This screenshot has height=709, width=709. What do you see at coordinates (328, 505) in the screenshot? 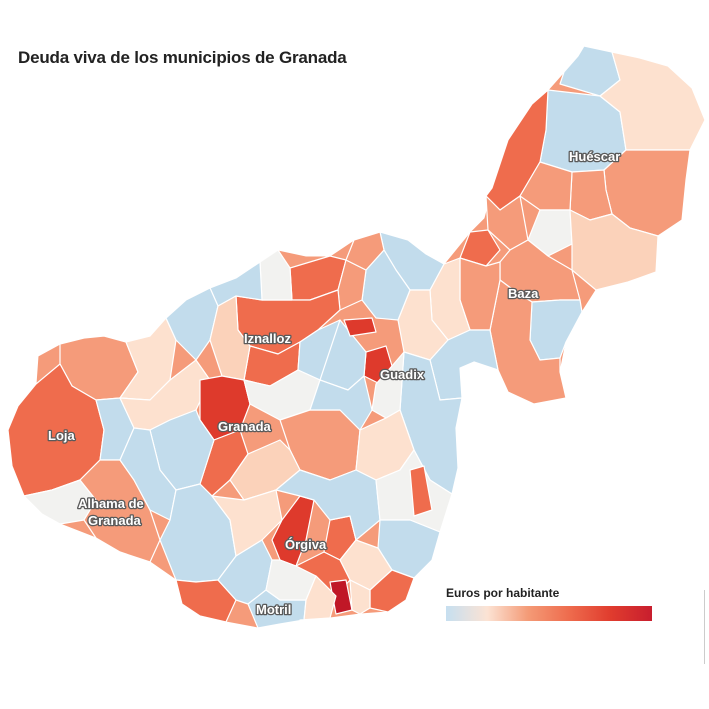
I see `region-alpujarra-blue` at bounding box center [328, 505].